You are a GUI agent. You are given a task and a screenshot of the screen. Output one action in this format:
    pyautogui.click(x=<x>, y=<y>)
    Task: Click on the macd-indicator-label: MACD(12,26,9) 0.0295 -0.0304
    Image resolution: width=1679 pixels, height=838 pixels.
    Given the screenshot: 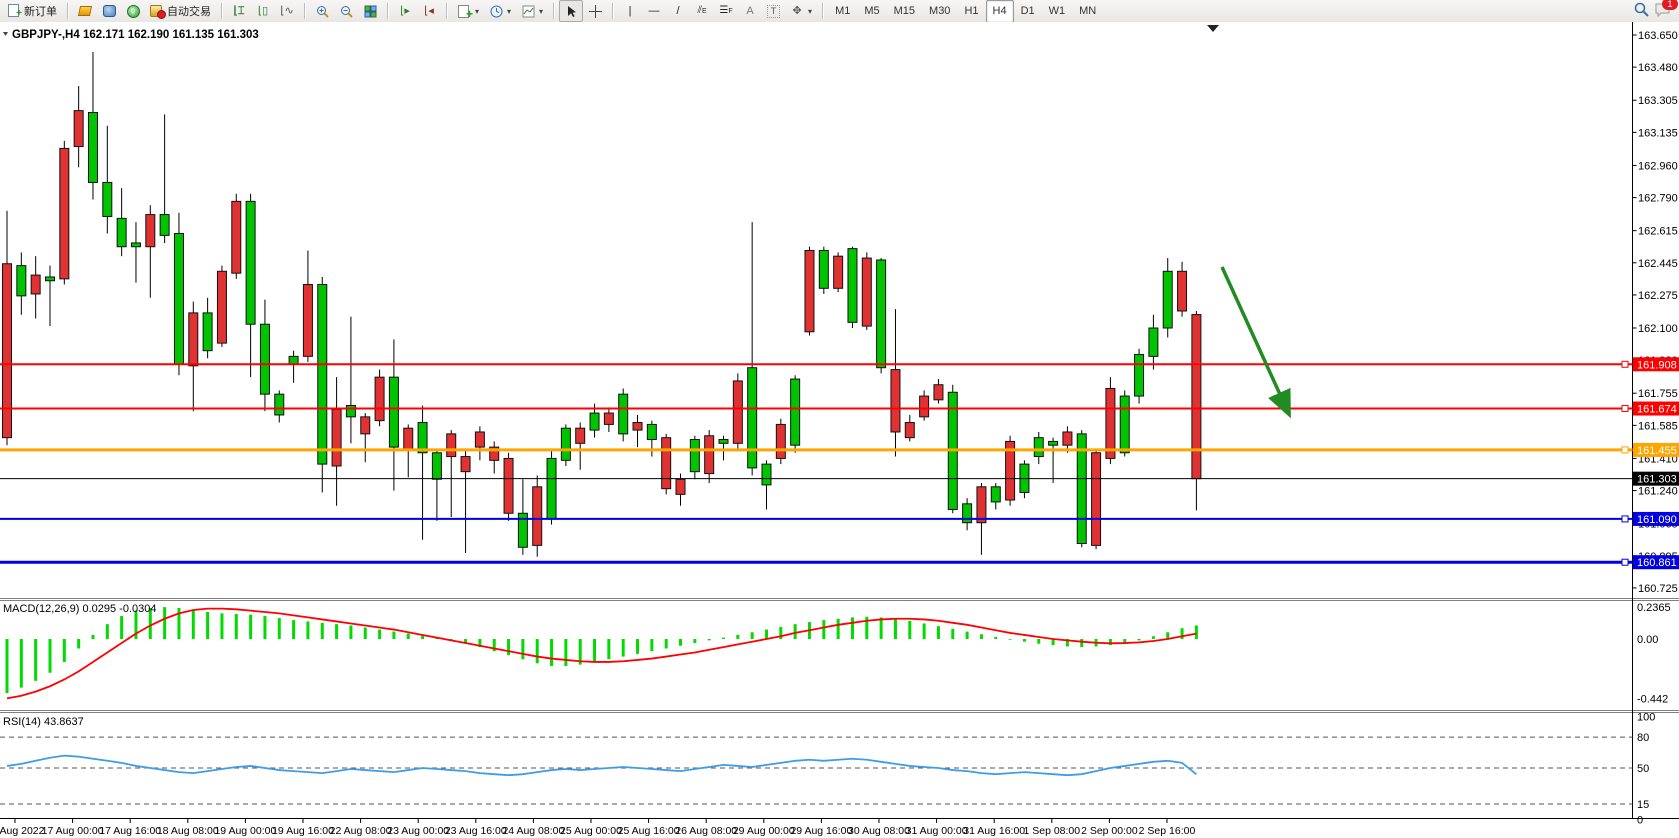 What is the action you would take?
    pyautogui.click(x=79, y=609)
    